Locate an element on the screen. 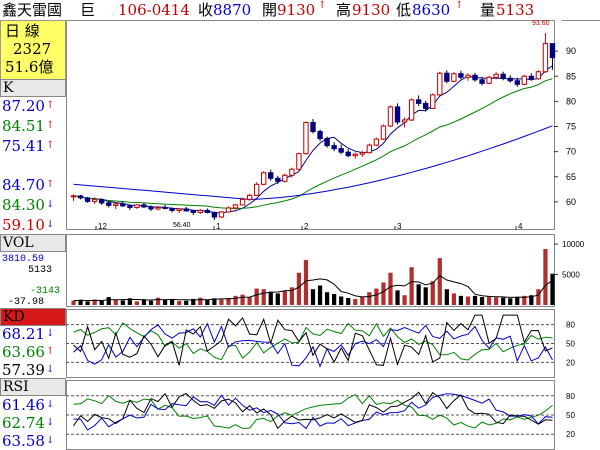 This screenshot has width=600, height=450. vol-value-1: 3810.59 is located at coordinates (23, 259).